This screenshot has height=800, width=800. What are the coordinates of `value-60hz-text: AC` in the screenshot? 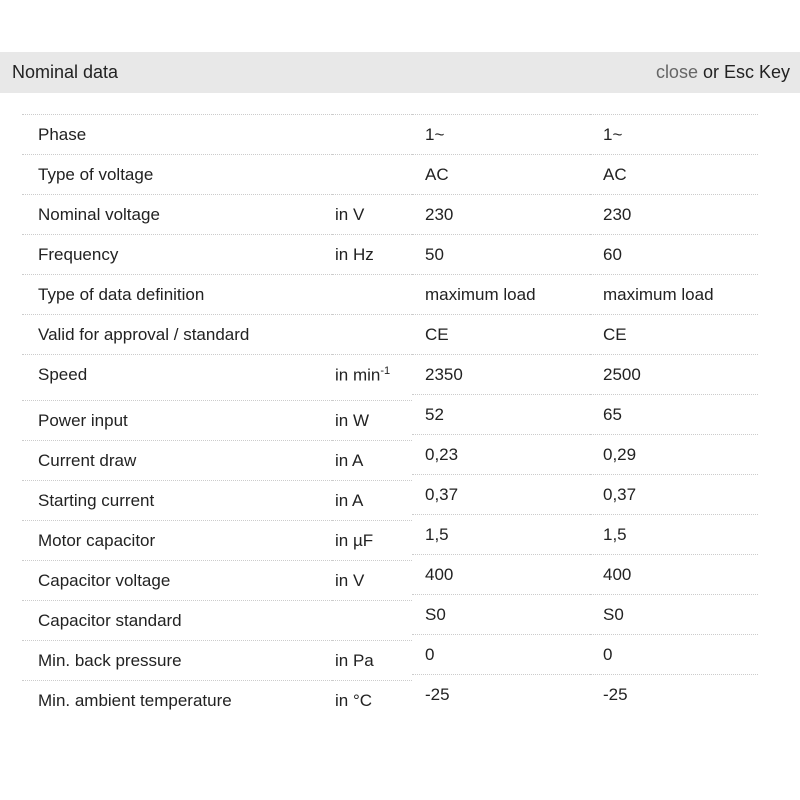 It's located at (615, 174).